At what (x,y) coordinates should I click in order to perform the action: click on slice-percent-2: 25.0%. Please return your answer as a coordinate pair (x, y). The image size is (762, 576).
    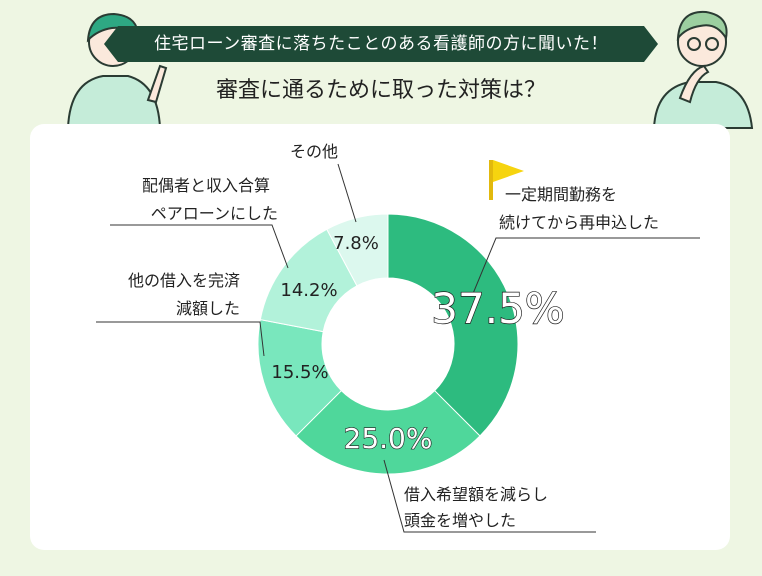
    Looking at the image, I should click on (388, 438).